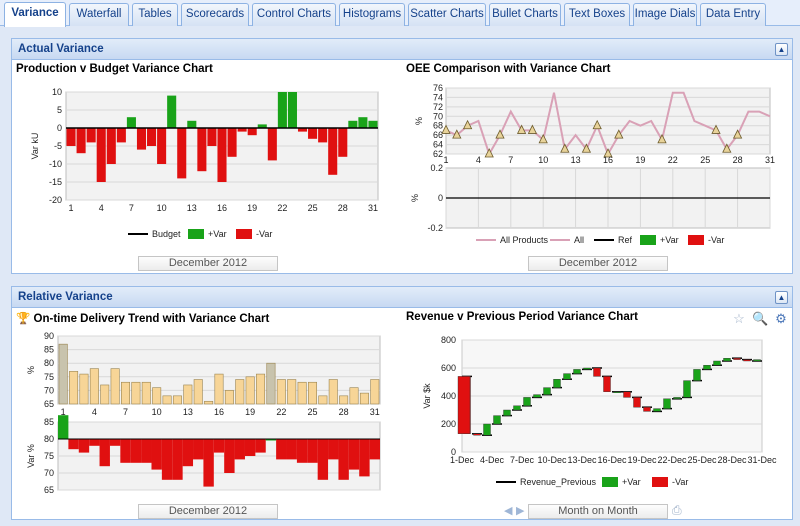  What do you see at coordinates (35, 14) in the screenshot?
I see `tab-variance: Variance` at bounding box center [35, 14].